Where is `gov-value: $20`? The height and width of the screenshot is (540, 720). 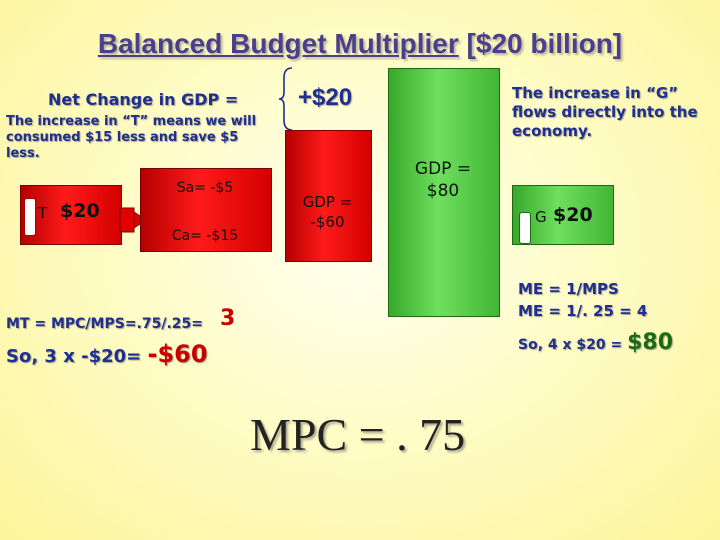
gov-value: $20 is located at coordinates (573, 215).